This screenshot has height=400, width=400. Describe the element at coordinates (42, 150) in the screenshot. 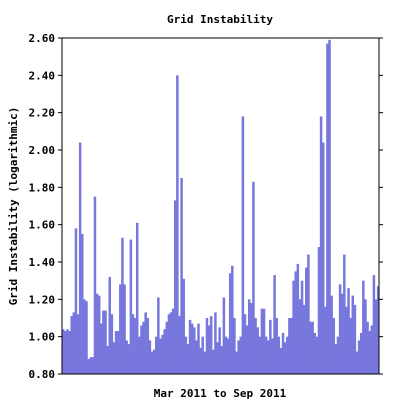

I see `y-tick-label: 2.00` at that location.